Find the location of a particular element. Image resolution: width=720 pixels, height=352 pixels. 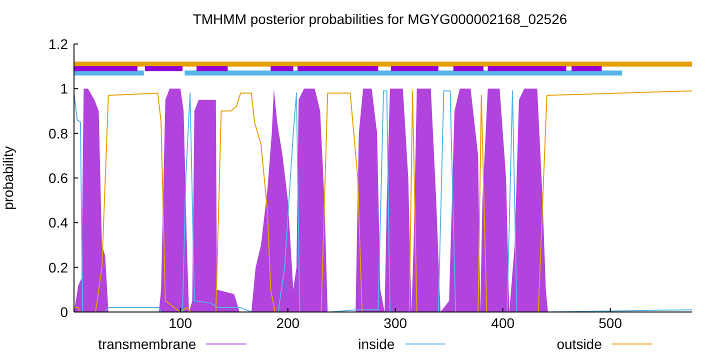

y-tick-label: 0 is located at coordinates (64, 312).